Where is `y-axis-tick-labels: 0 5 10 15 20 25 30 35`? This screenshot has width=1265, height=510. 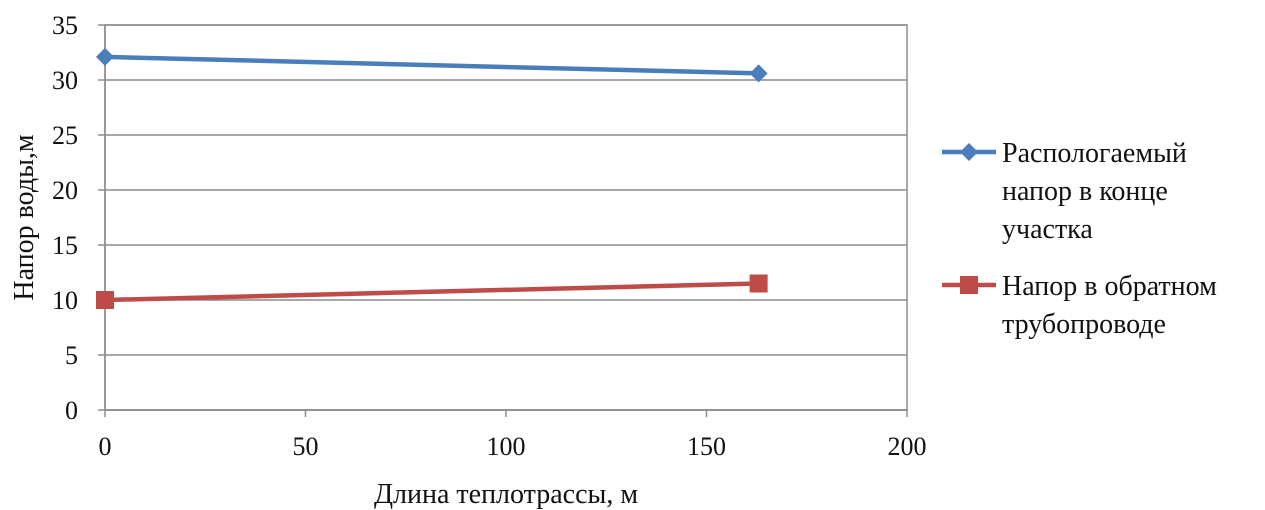
y-axis-tick-labels: 0 5 10 15 20 25 30 35 is located at coordinates (78, 218).